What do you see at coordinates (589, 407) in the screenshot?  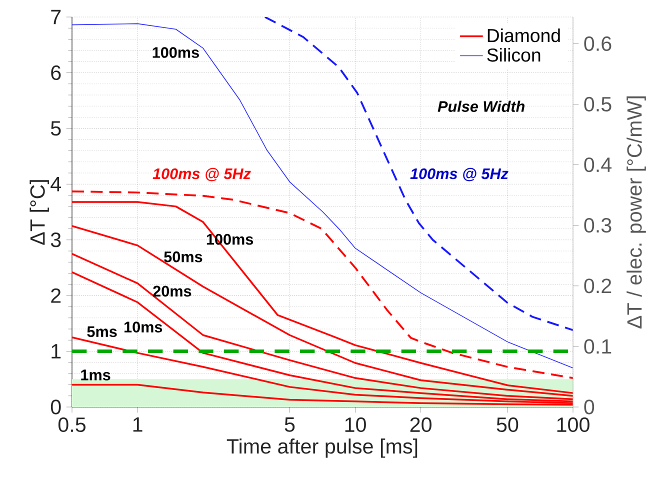 I see `y2-tick-label: 0` at bounding box center [589, 407].